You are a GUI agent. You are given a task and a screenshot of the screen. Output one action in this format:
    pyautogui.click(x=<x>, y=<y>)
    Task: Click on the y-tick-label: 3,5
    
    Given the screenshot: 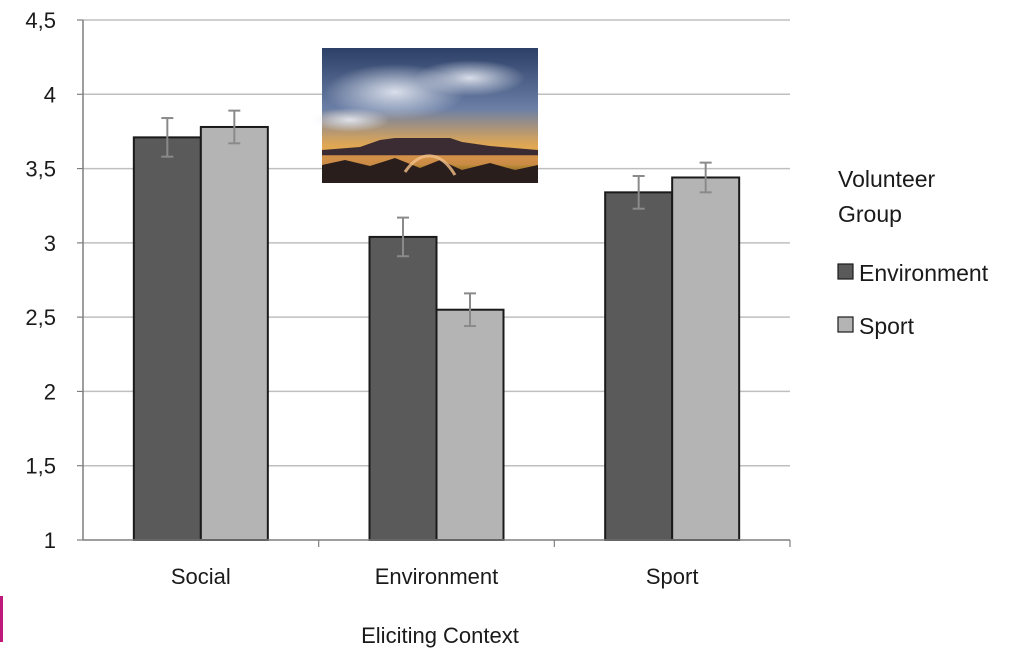 What is the action you would take?
    pyautogui.click(x=40, y=169)
    